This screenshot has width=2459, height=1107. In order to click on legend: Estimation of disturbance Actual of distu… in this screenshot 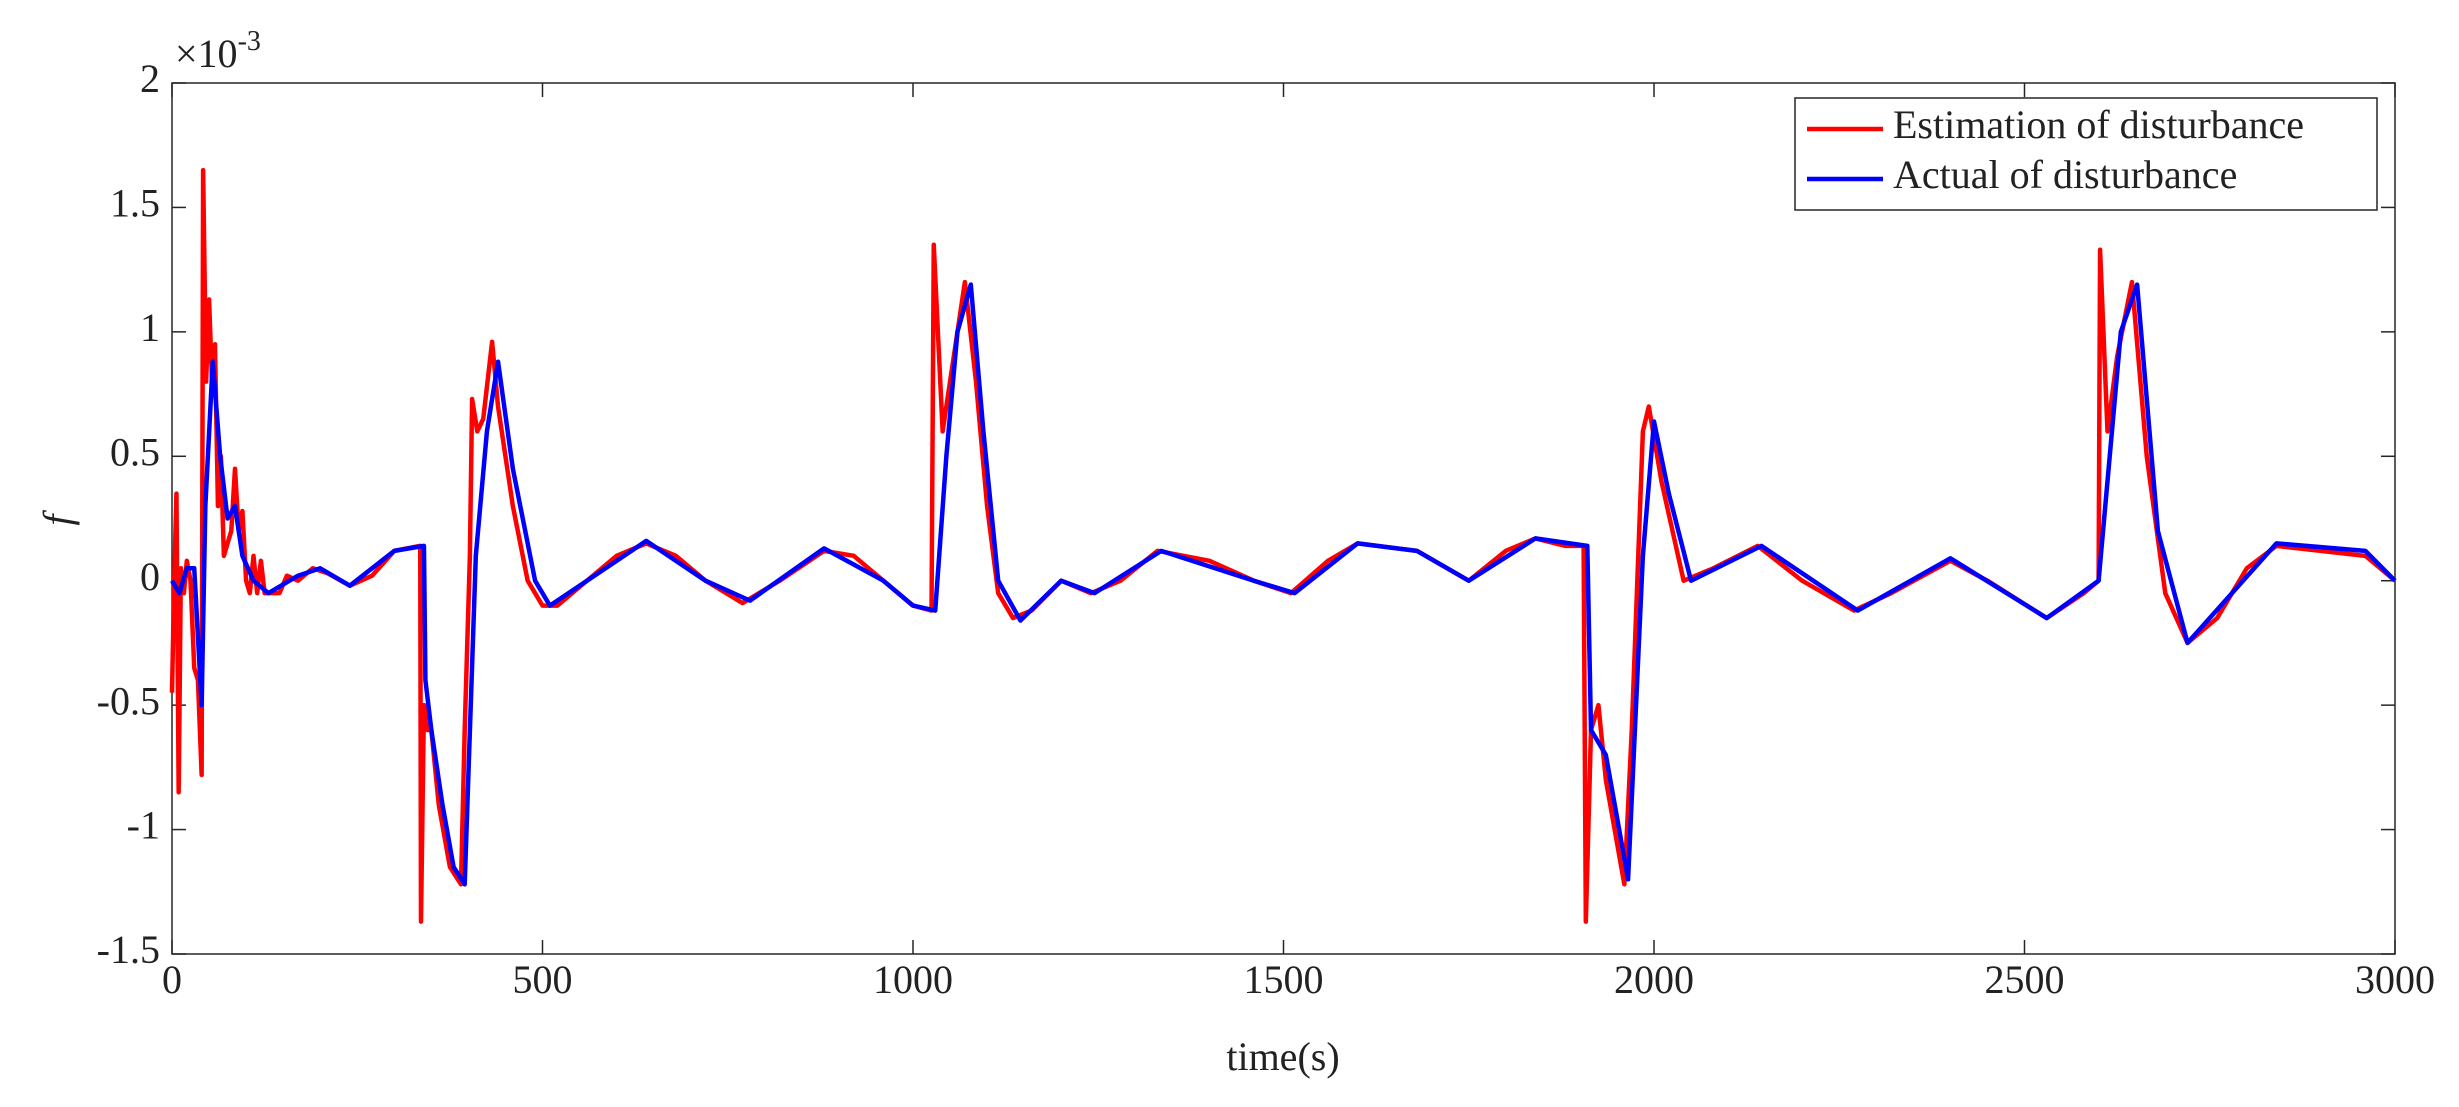, I will do `click(2086, 154)`.